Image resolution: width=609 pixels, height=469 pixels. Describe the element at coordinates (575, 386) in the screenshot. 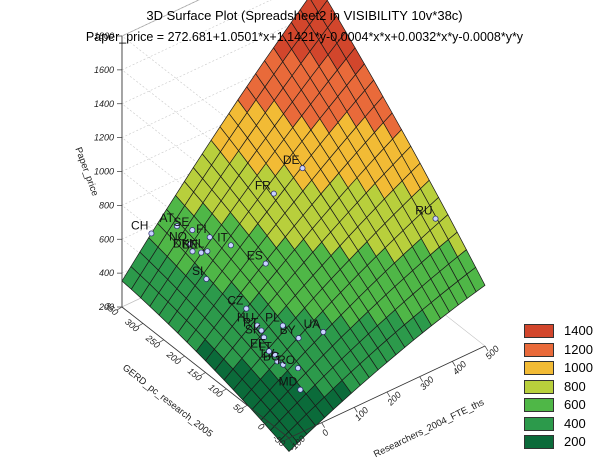

I see `legend-label: 800` at that location.